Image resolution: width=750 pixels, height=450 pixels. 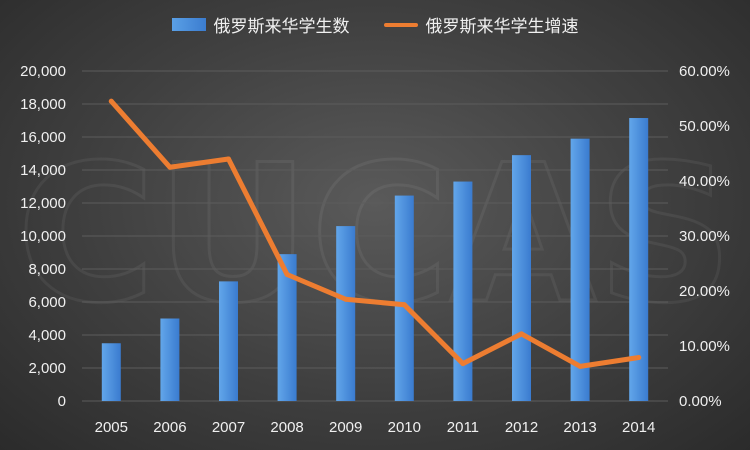 What do you see at coordinates (47, 335) in the screenshot?
I see `y-left-tick-label: 4,000` at bounding box center [47, 335].